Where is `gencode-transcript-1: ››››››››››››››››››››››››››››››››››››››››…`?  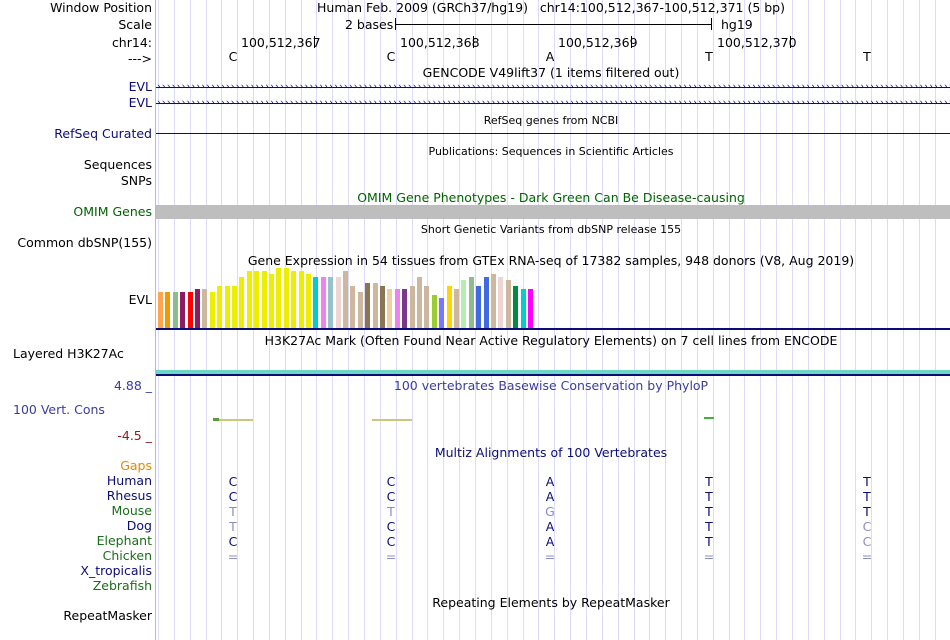 gencode-transcript-1: ››››››››››››››››››››››››››››››››››››››››… is located at coordinates (553, 87).